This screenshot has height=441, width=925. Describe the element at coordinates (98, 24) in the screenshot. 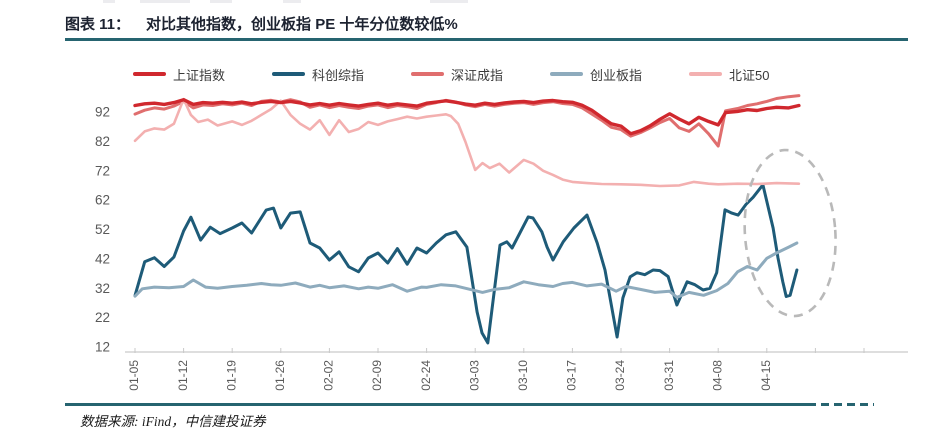

I see `figure-number-label: 图表 11：` at that location.